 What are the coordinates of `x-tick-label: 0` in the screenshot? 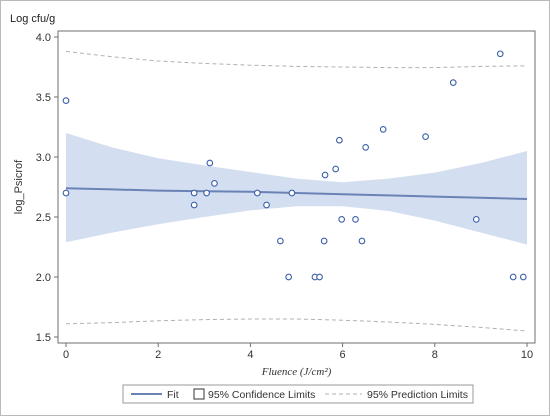 It's located at (66, 355).